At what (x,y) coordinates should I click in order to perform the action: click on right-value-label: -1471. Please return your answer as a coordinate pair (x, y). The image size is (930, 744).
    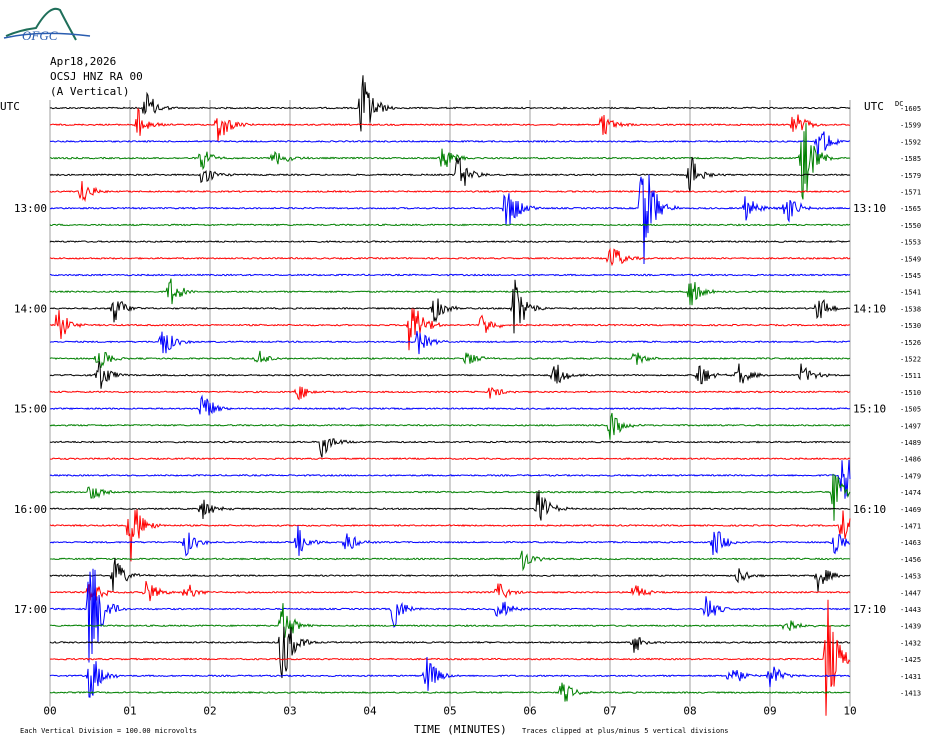
    Looking at the image, I should click on (910, 527).